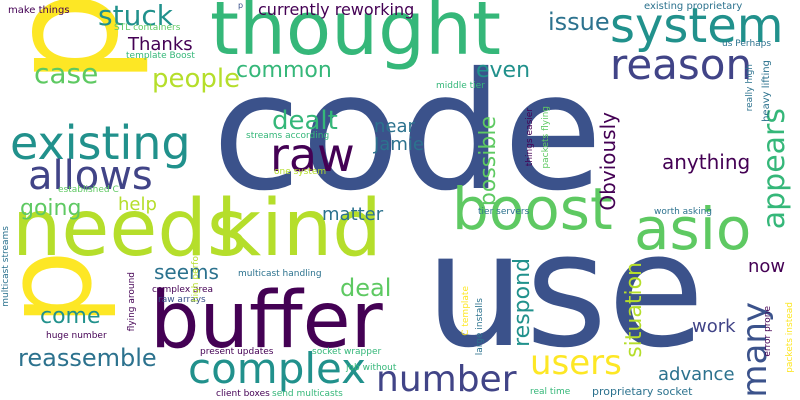 This screenshot has height=400, width=800. What do you see at coordinates (642, 391) in the screenshot?
I see `word-proprietary-socket: proprietary socket` at bounding box center [642, 391].